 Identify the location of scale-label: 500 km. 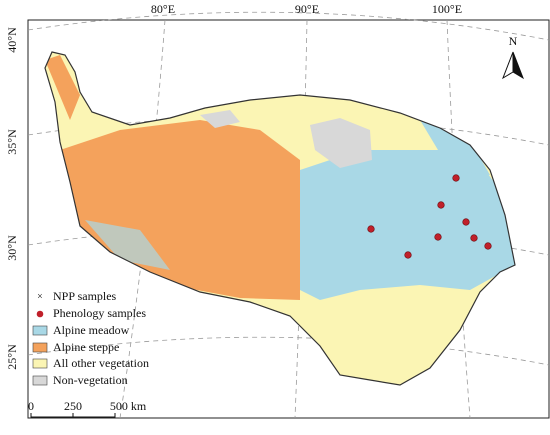
(128, 406).